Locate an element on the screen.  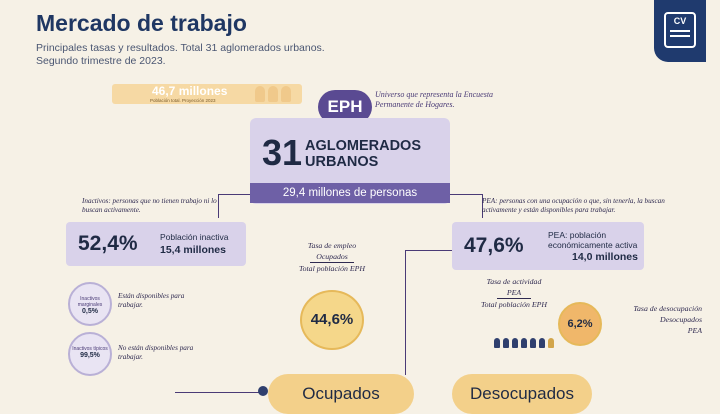
ocupados-pill: Ocupados is located at coordinates (341, 394).